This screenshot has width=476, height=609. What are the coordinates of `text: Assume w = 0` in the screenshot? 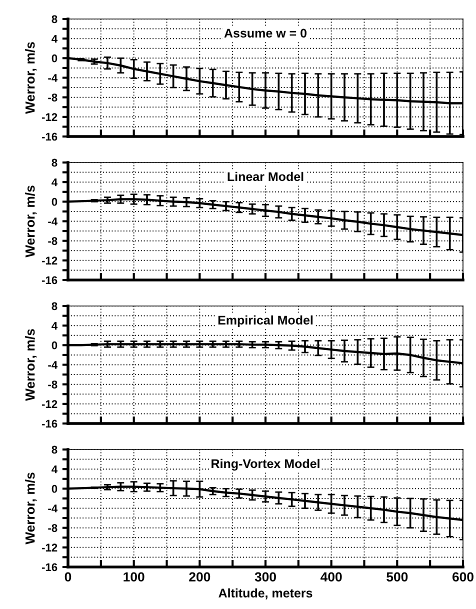 It's located at (265, 33).